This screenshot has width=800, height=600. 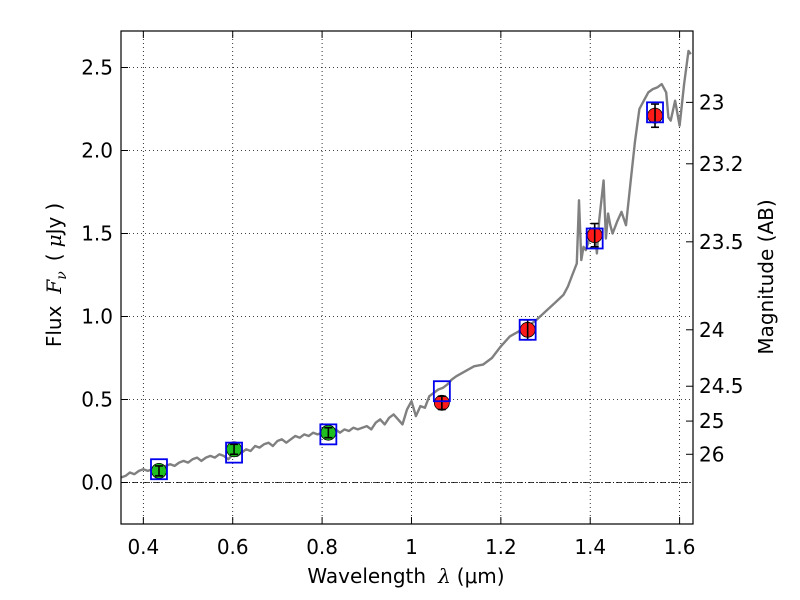 What do you see at coordinates (233, 547) in the screenshot?
I see `x-tick-label: 0.6` at bounding box center [233, 547].